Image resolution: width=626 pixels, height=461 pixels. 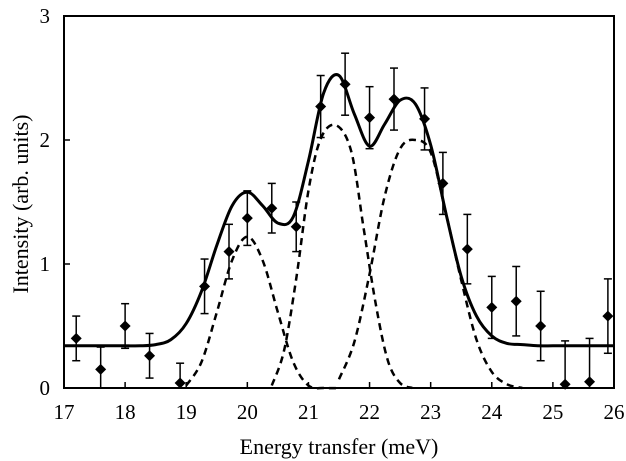 I want to click on x-tick-label: 21, so click(x=308, y=412).